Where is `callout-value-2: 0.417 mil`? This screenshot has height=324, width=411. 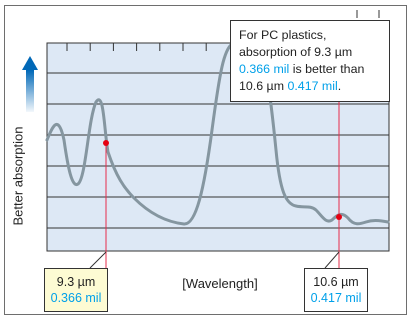 callout-value-2: 0.417 mil is located at coordinates (312, 86).